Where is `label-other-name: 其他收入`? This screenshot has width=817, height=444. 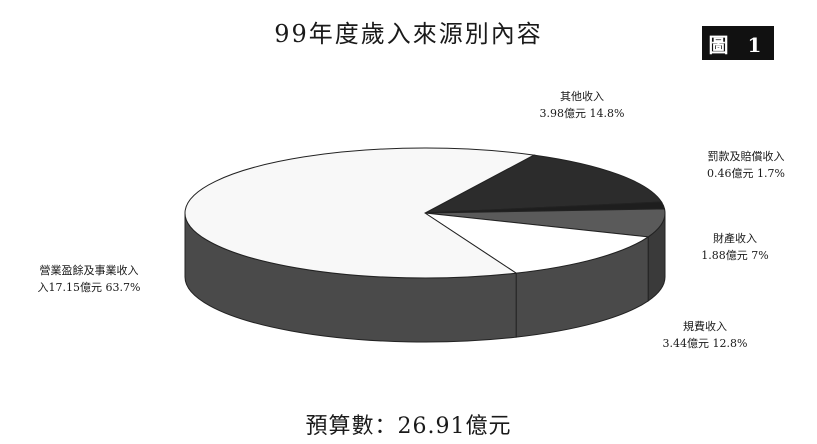 label-other-name: 其他收入 is located at coordinates (582, 96).